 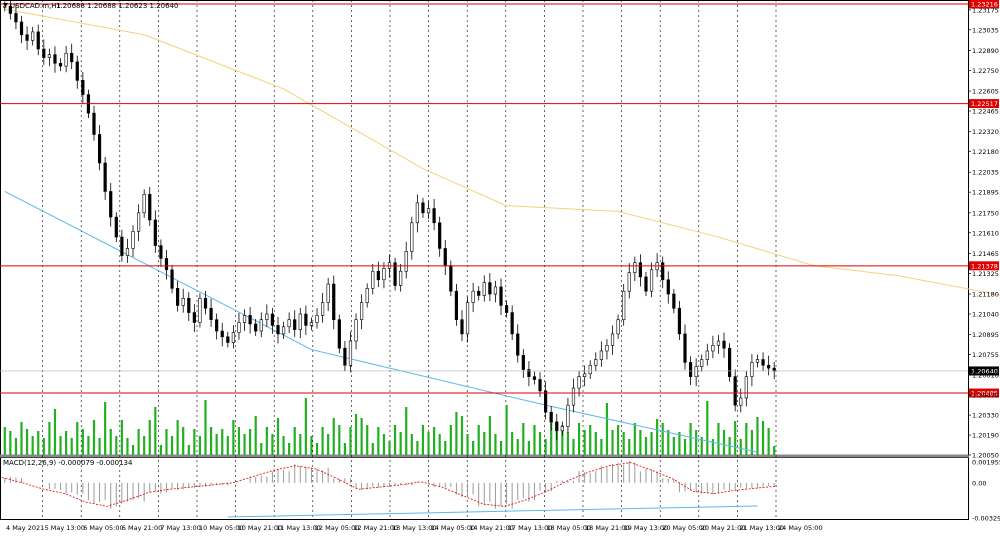 What do you see at coordinates (985, 355) in the screenshot?
I see `price-tick-label: 1.20755` at bounding box center [985, 355].